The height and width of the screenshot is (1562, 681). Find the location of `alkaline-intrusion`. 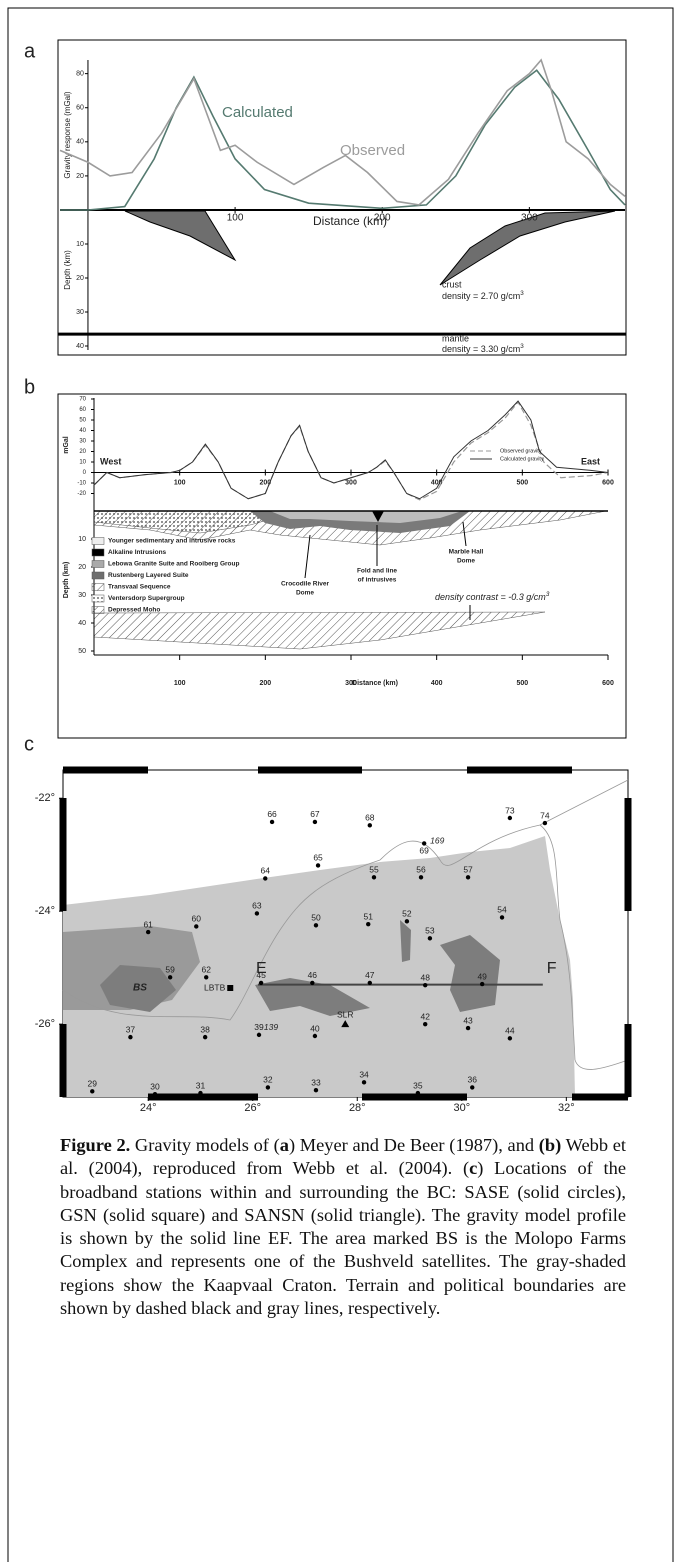

alkaline-intrusion is located at coordinates (378, 516).